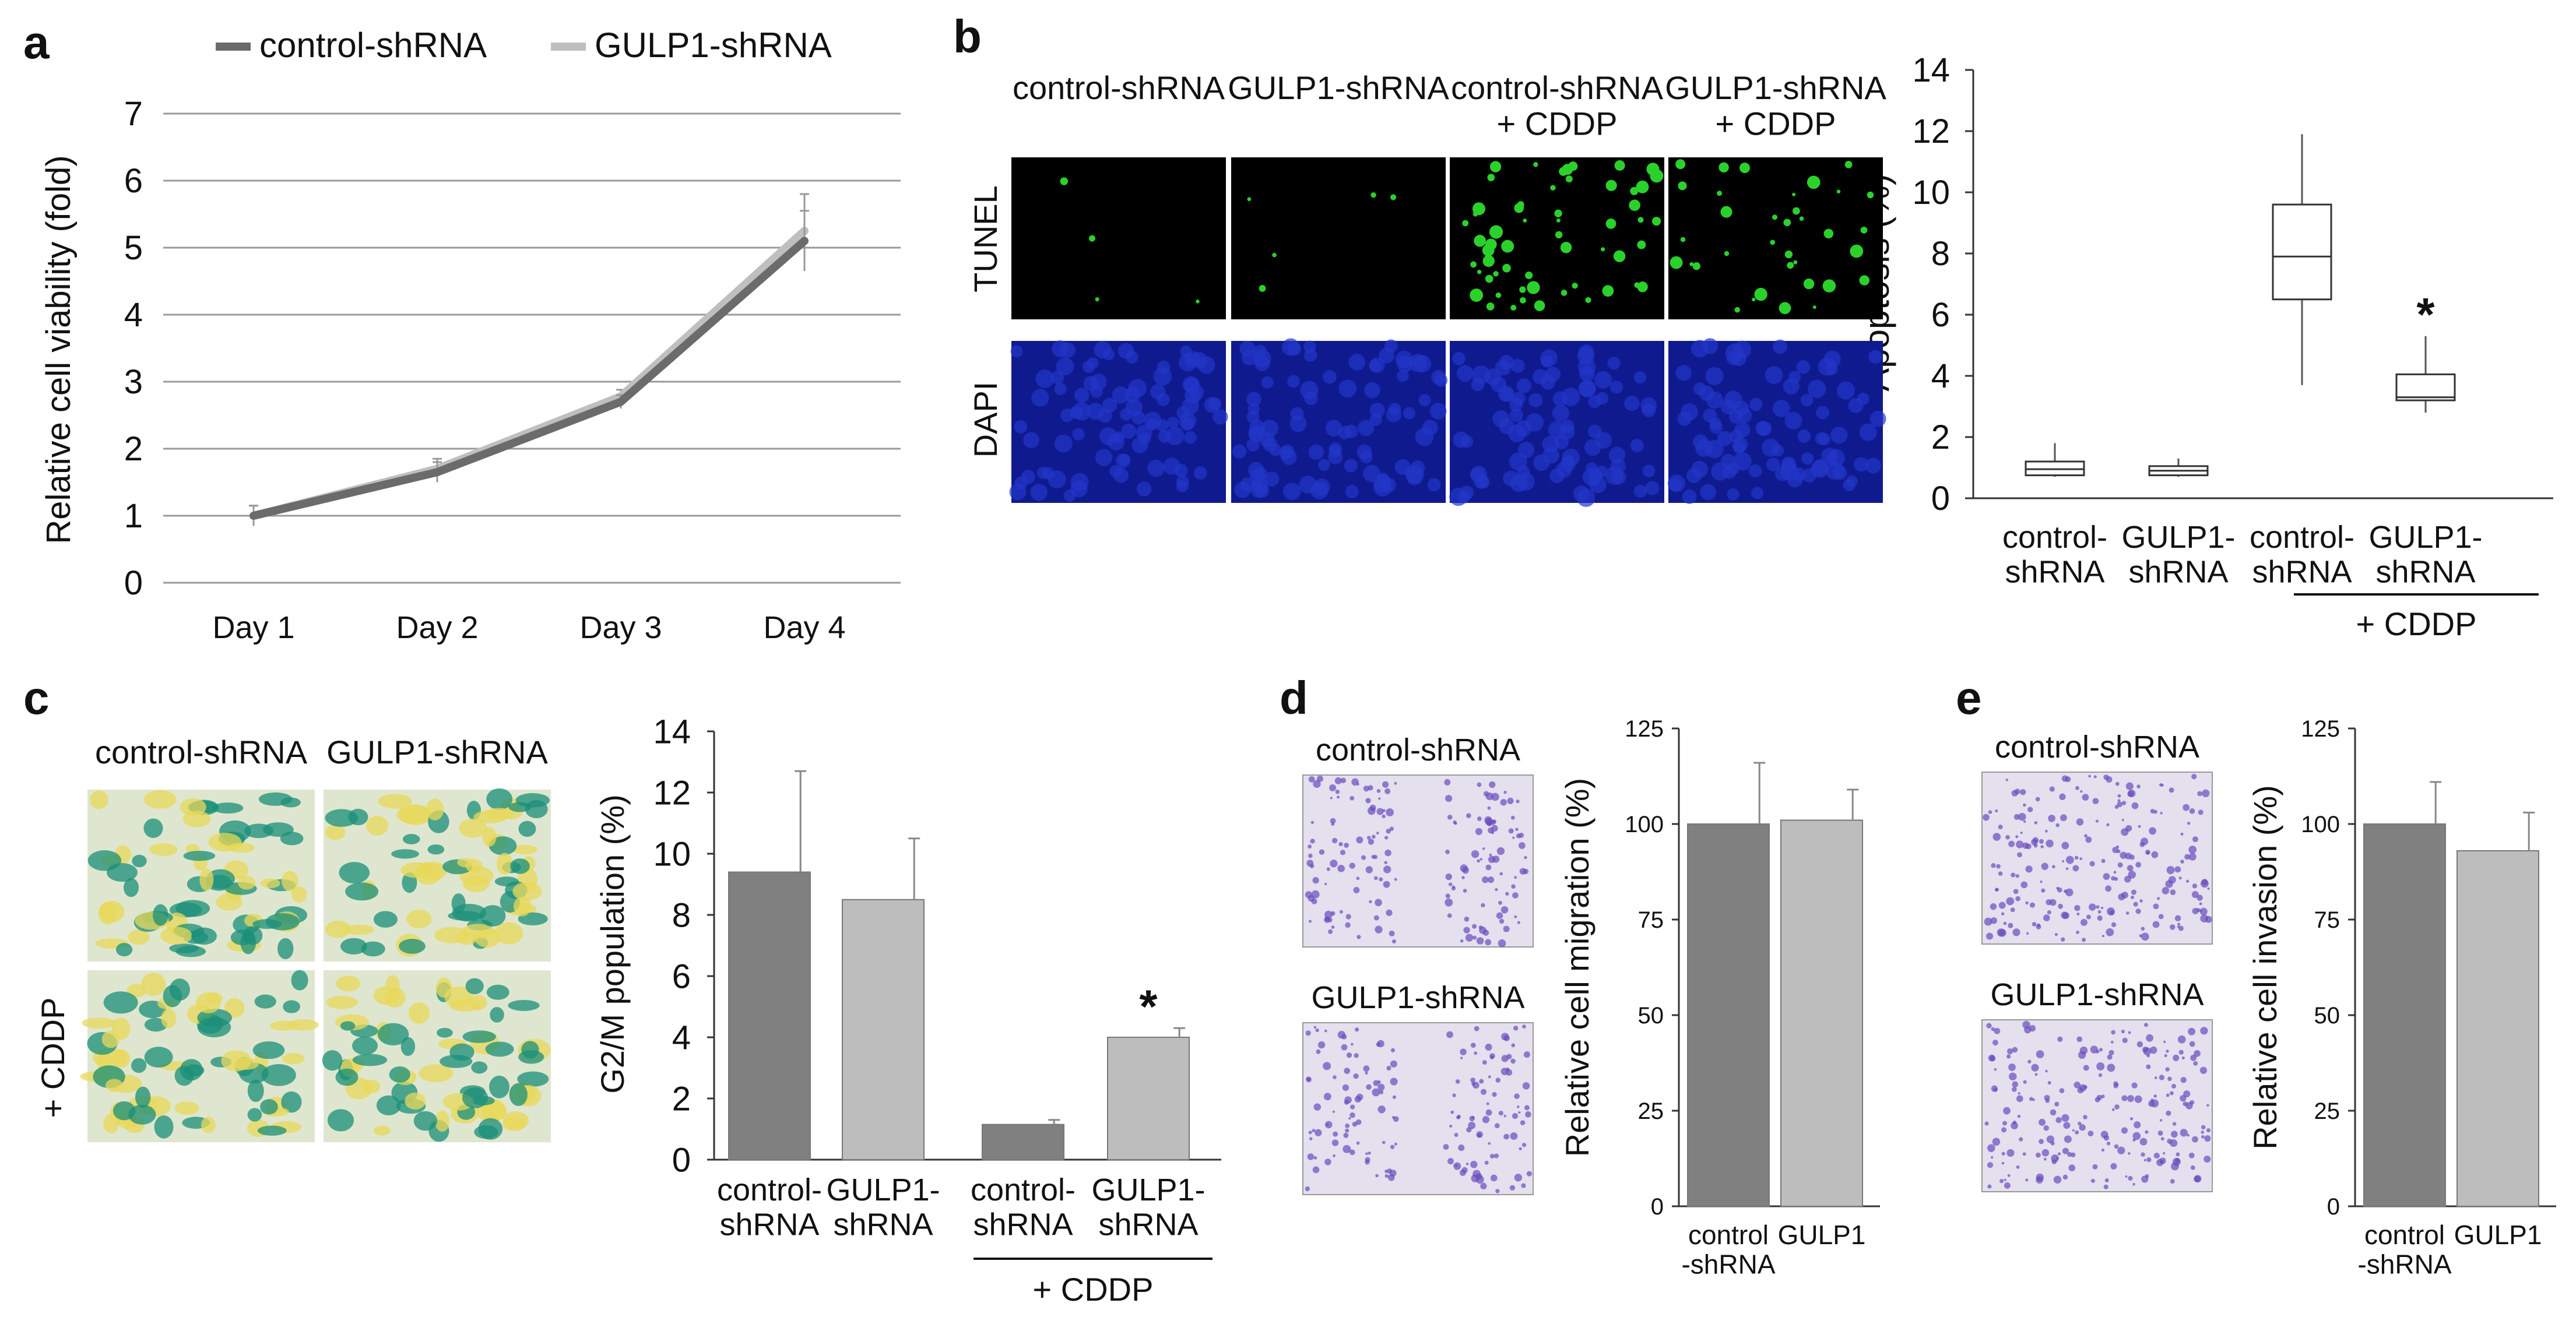 The image size is (2576, 1317). I want to click on legend-label-control: control-shRNA, so click(373, 46).